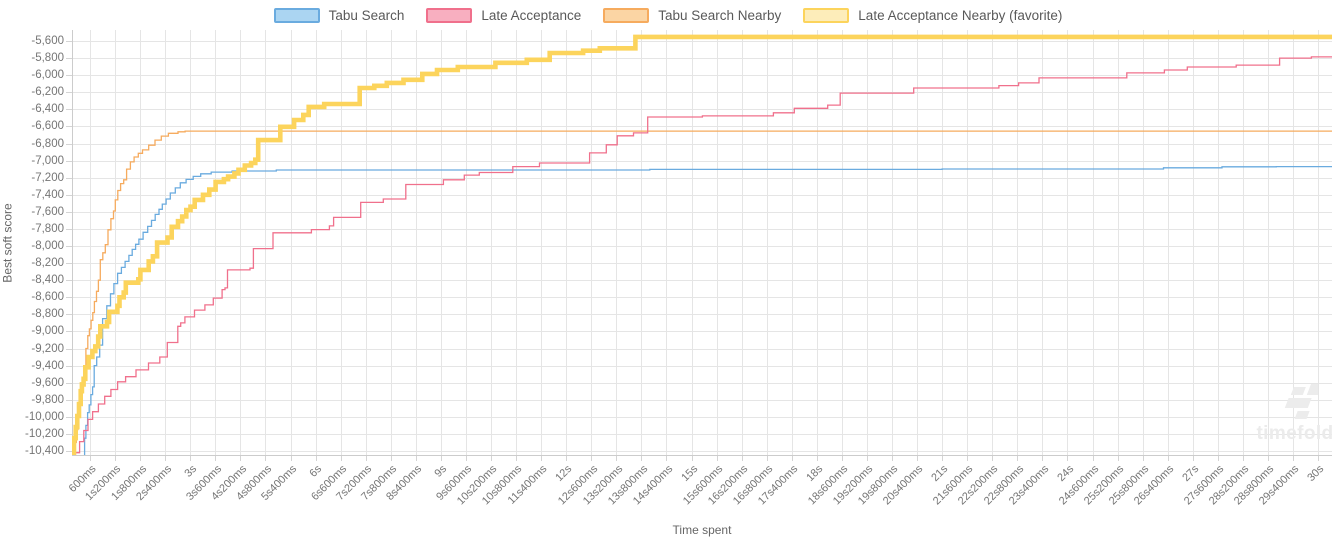 Image resolution: width=1336 pixels, height=542 pixels. Describe the element at coordinates (826, 15) in the screenshot. I see `legend-swatch-late_acceptance_nearby` at that location.